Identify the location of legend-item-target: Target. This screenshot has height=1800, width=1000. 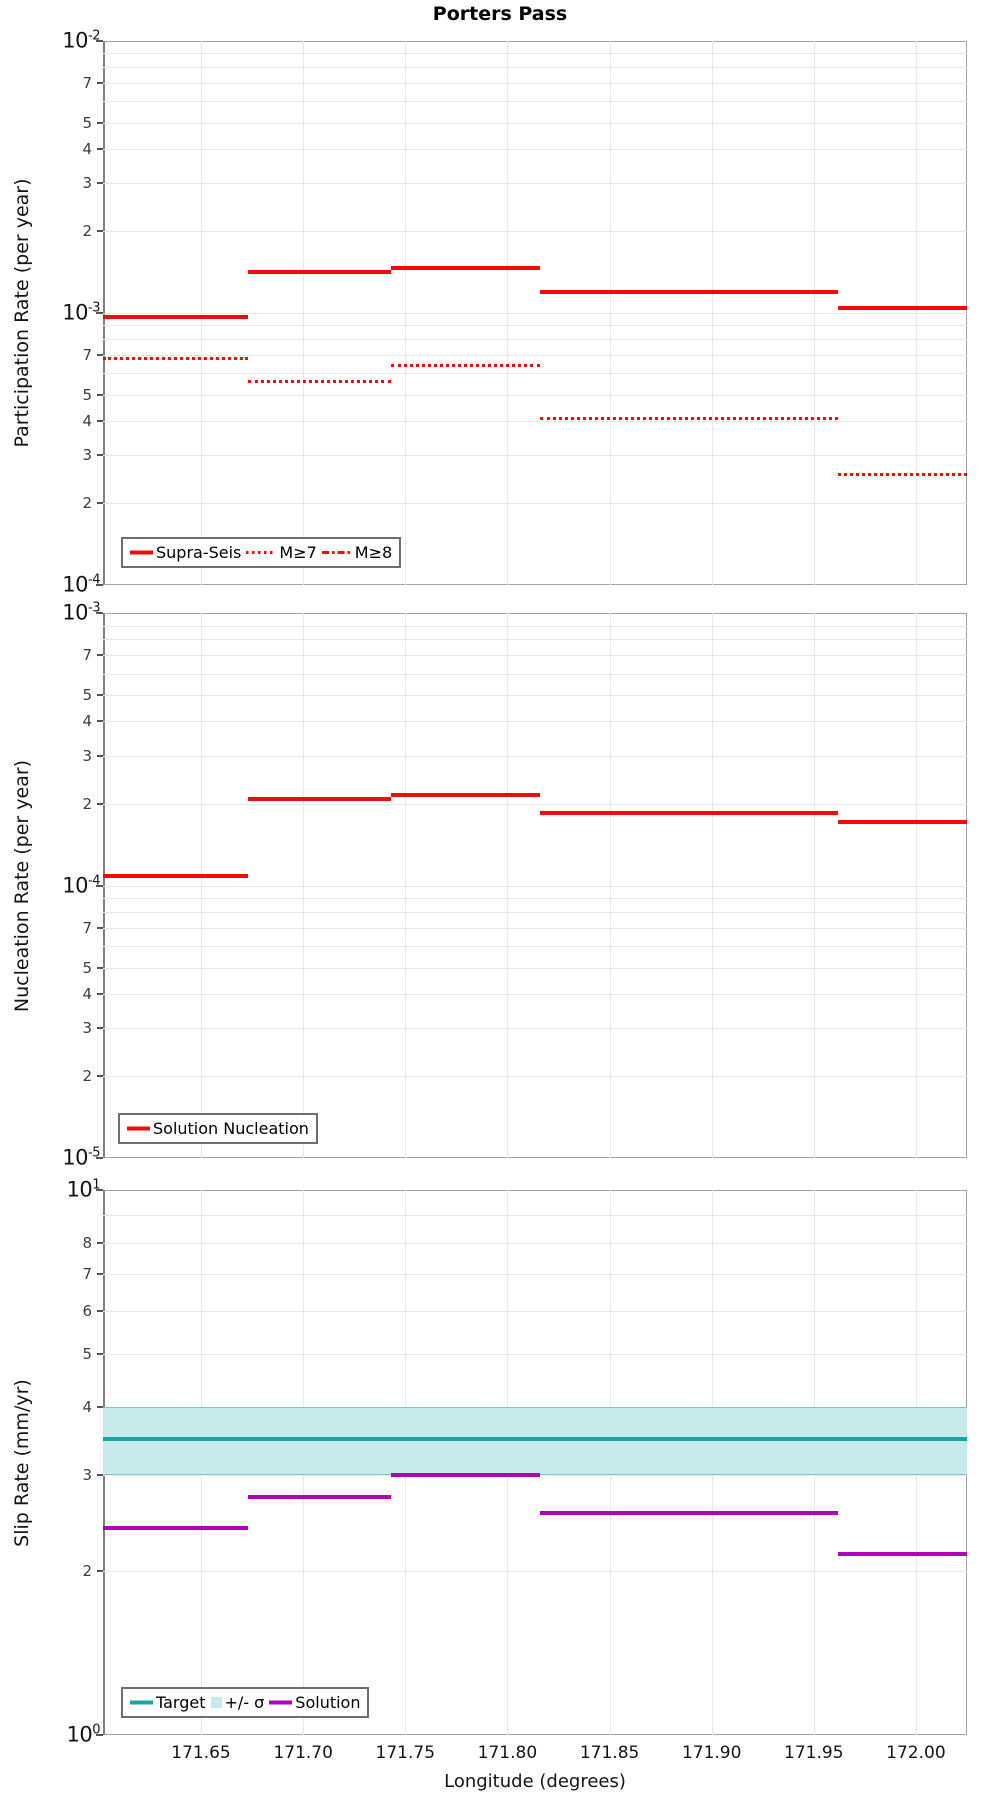
(168, 1702).